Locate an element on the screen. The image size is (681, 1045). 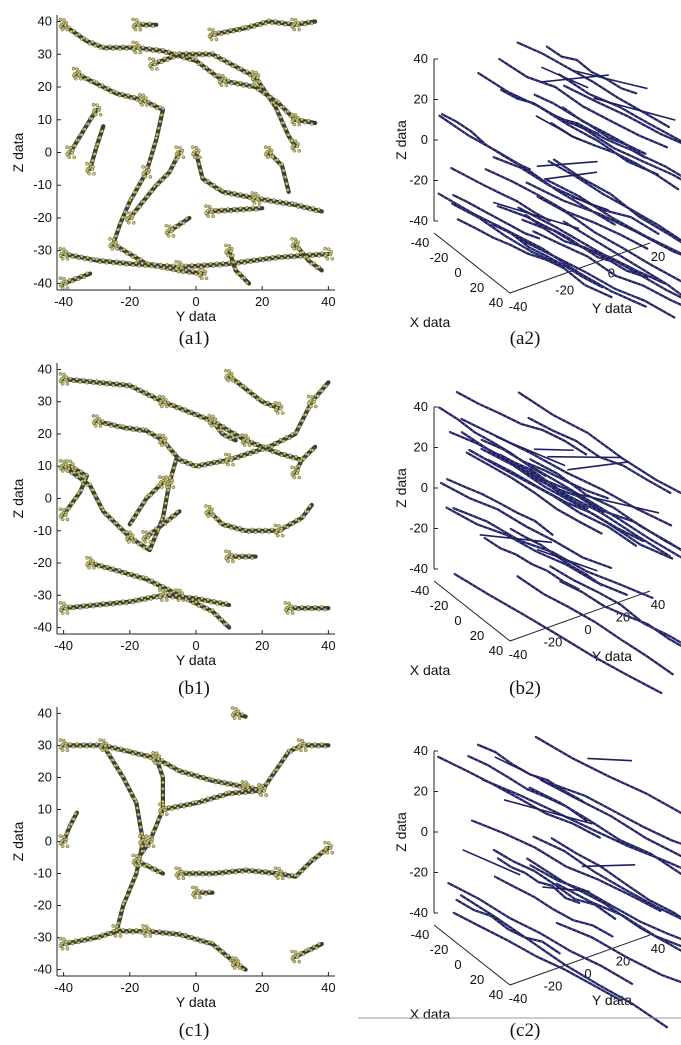
x-tick-label: 0 is located at coordinates (457, 964).